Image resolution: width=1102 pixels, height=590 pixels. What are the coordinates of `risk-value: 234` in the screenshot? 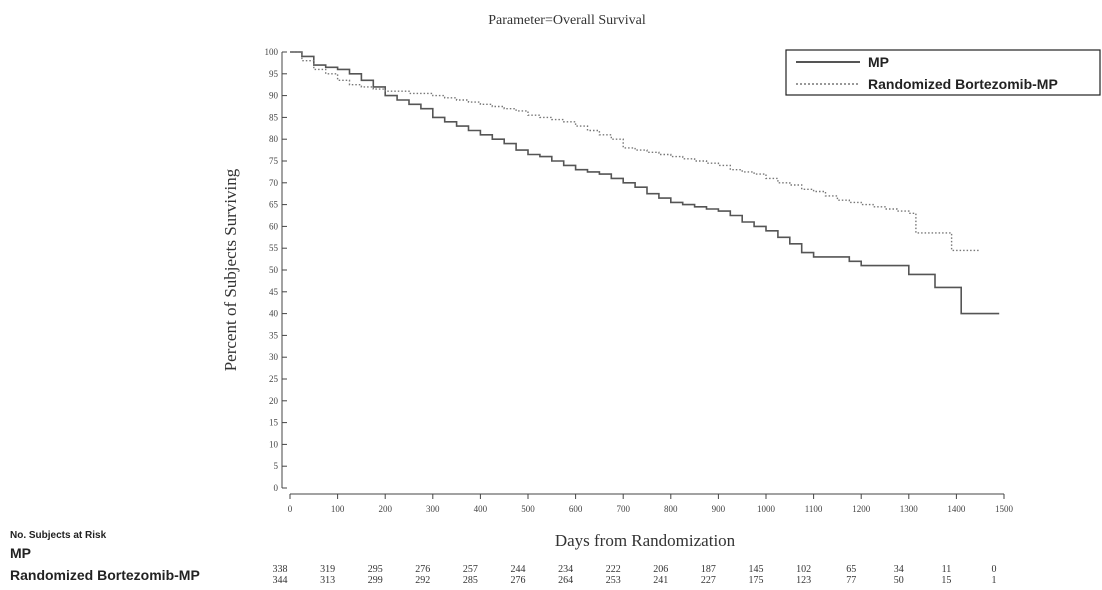 It's located at (565, 569).